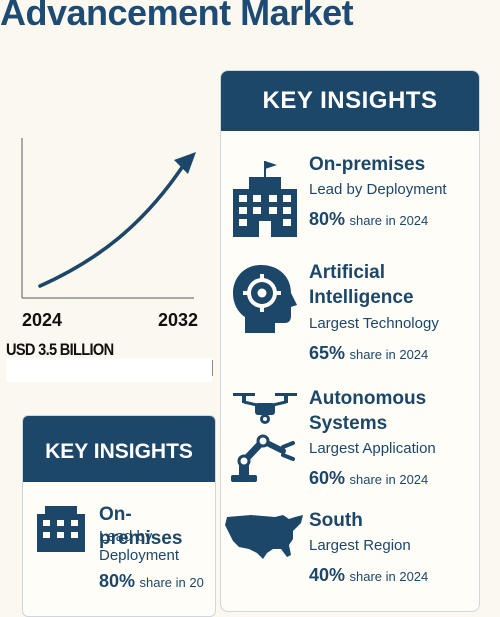  I want to click on card2-share: 80% share in 20, so click(151, 581).